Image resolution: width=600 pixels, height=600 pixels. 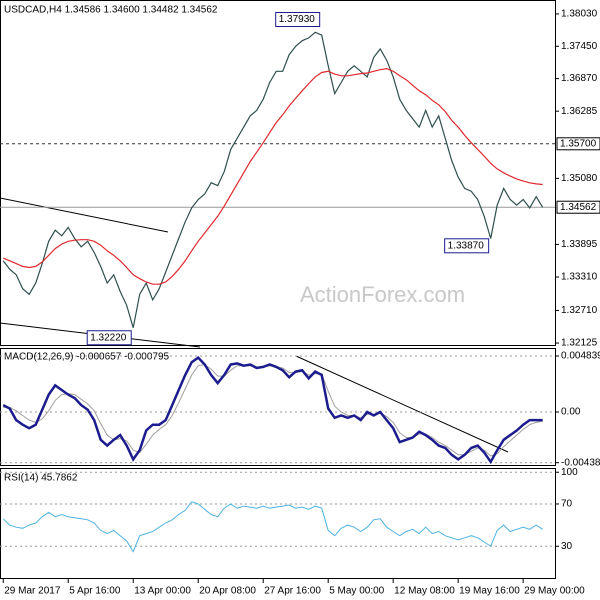 What do you see at coordinates (554, 591) in the screenshot?
I see `x-tick-label: 29 May 00:00` at bounding box center [554, 591].